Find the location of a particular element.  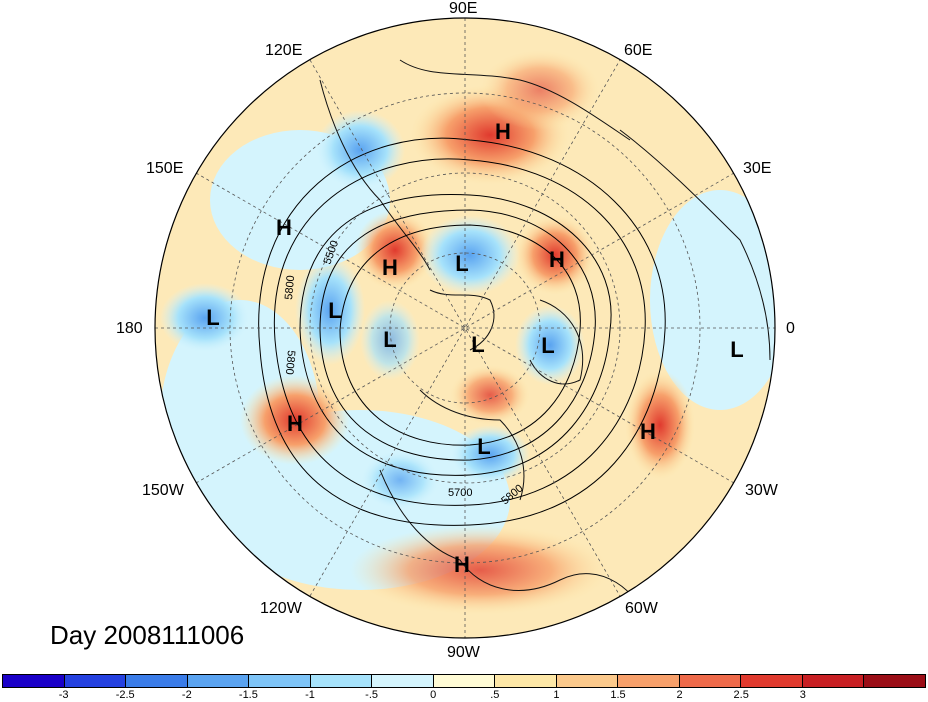

colorbar-tick-label: 2 is located at coordinates (679, 695).